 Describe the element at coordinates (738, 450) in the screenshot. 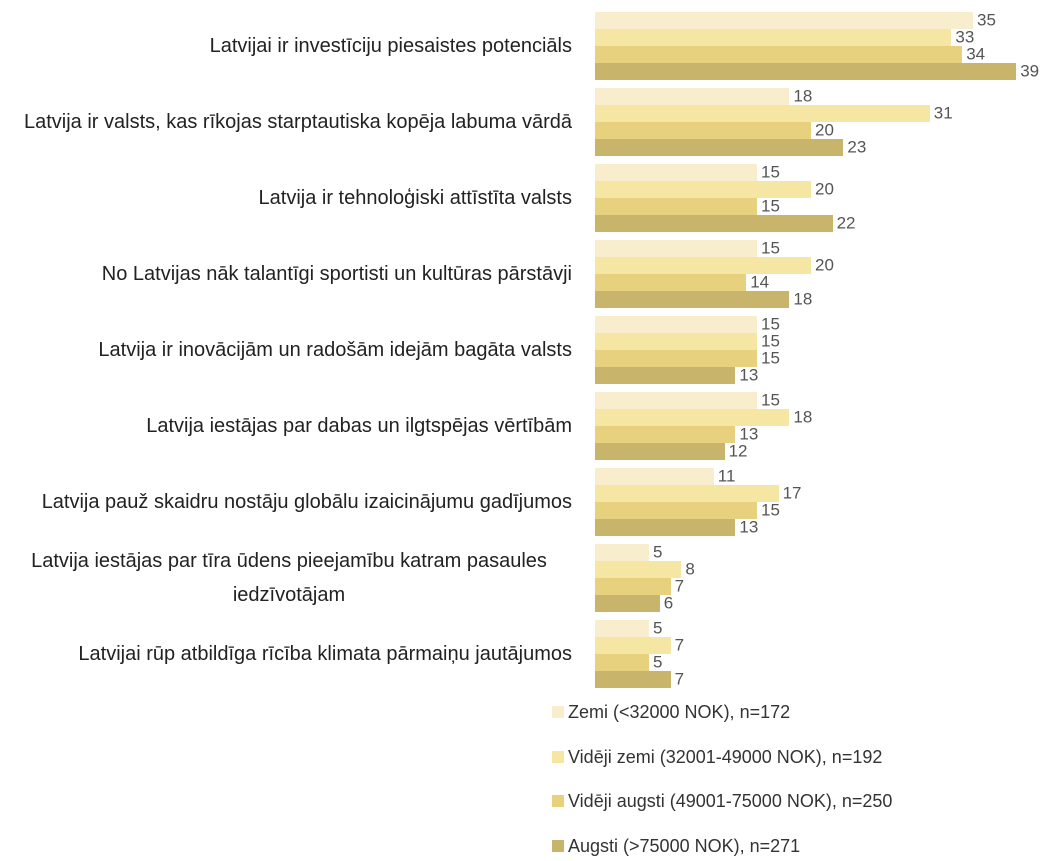

I see `value-label: 12` at that location.